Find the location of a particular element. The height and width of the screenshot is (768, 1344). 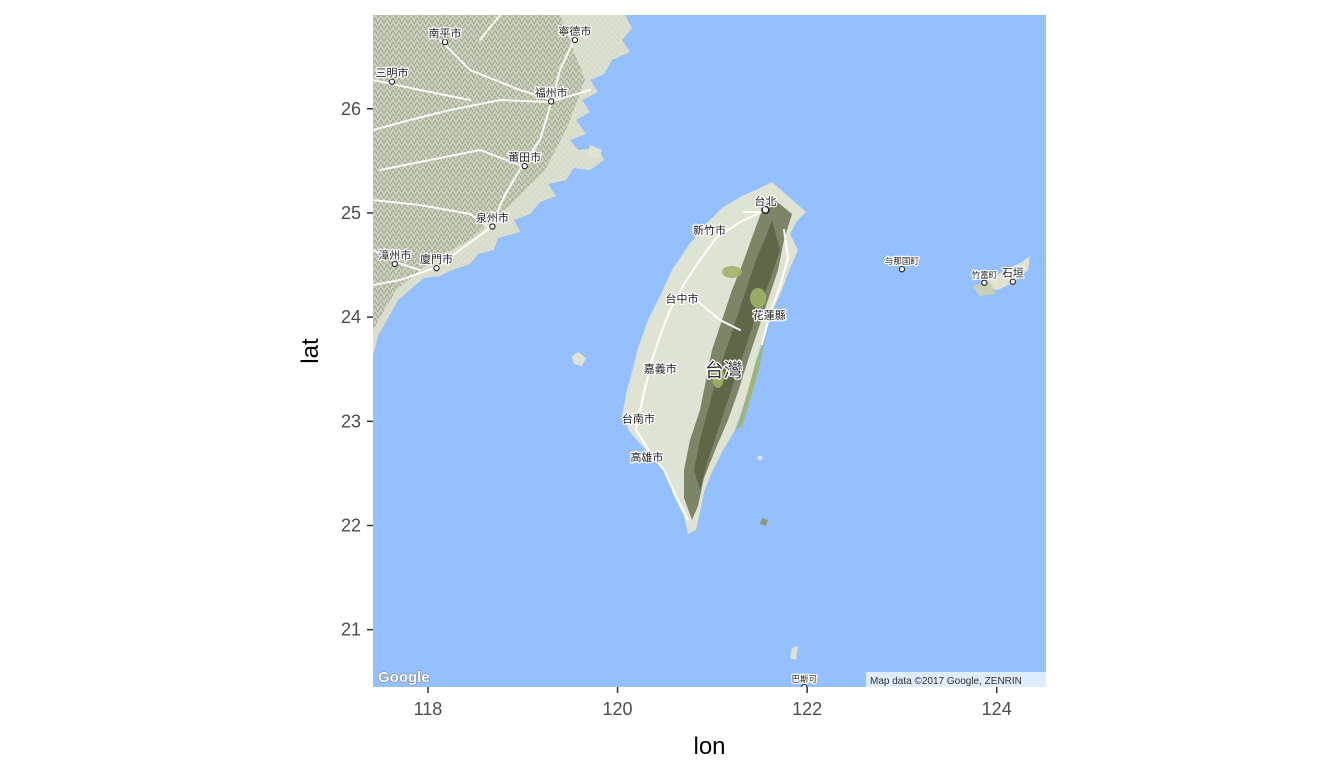

ishigaki-island is located at coordinates (1007, 273).